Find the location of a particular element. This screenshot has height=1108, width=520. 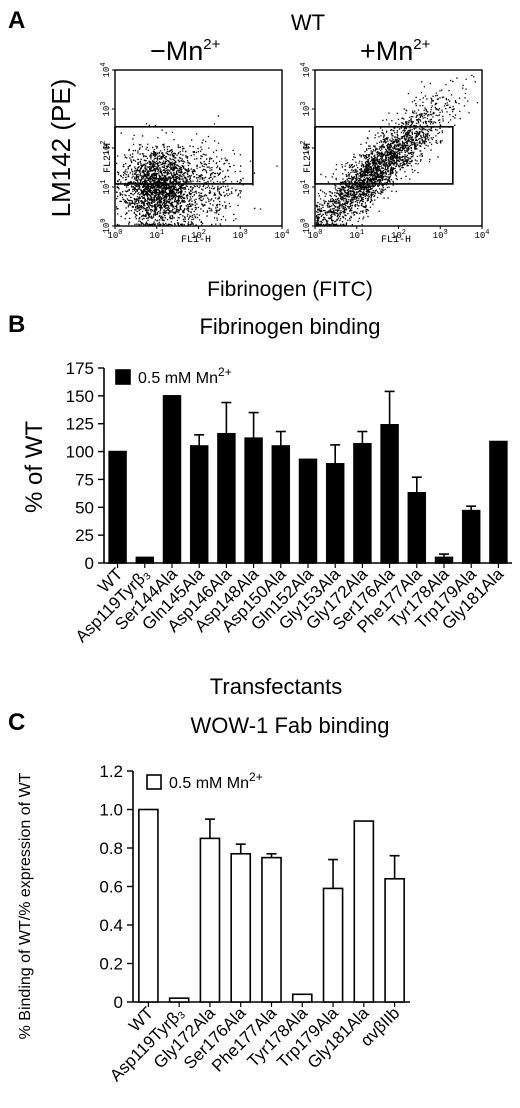

minus-mn-label: −Mn2+ is located at coordinates (185, 51).